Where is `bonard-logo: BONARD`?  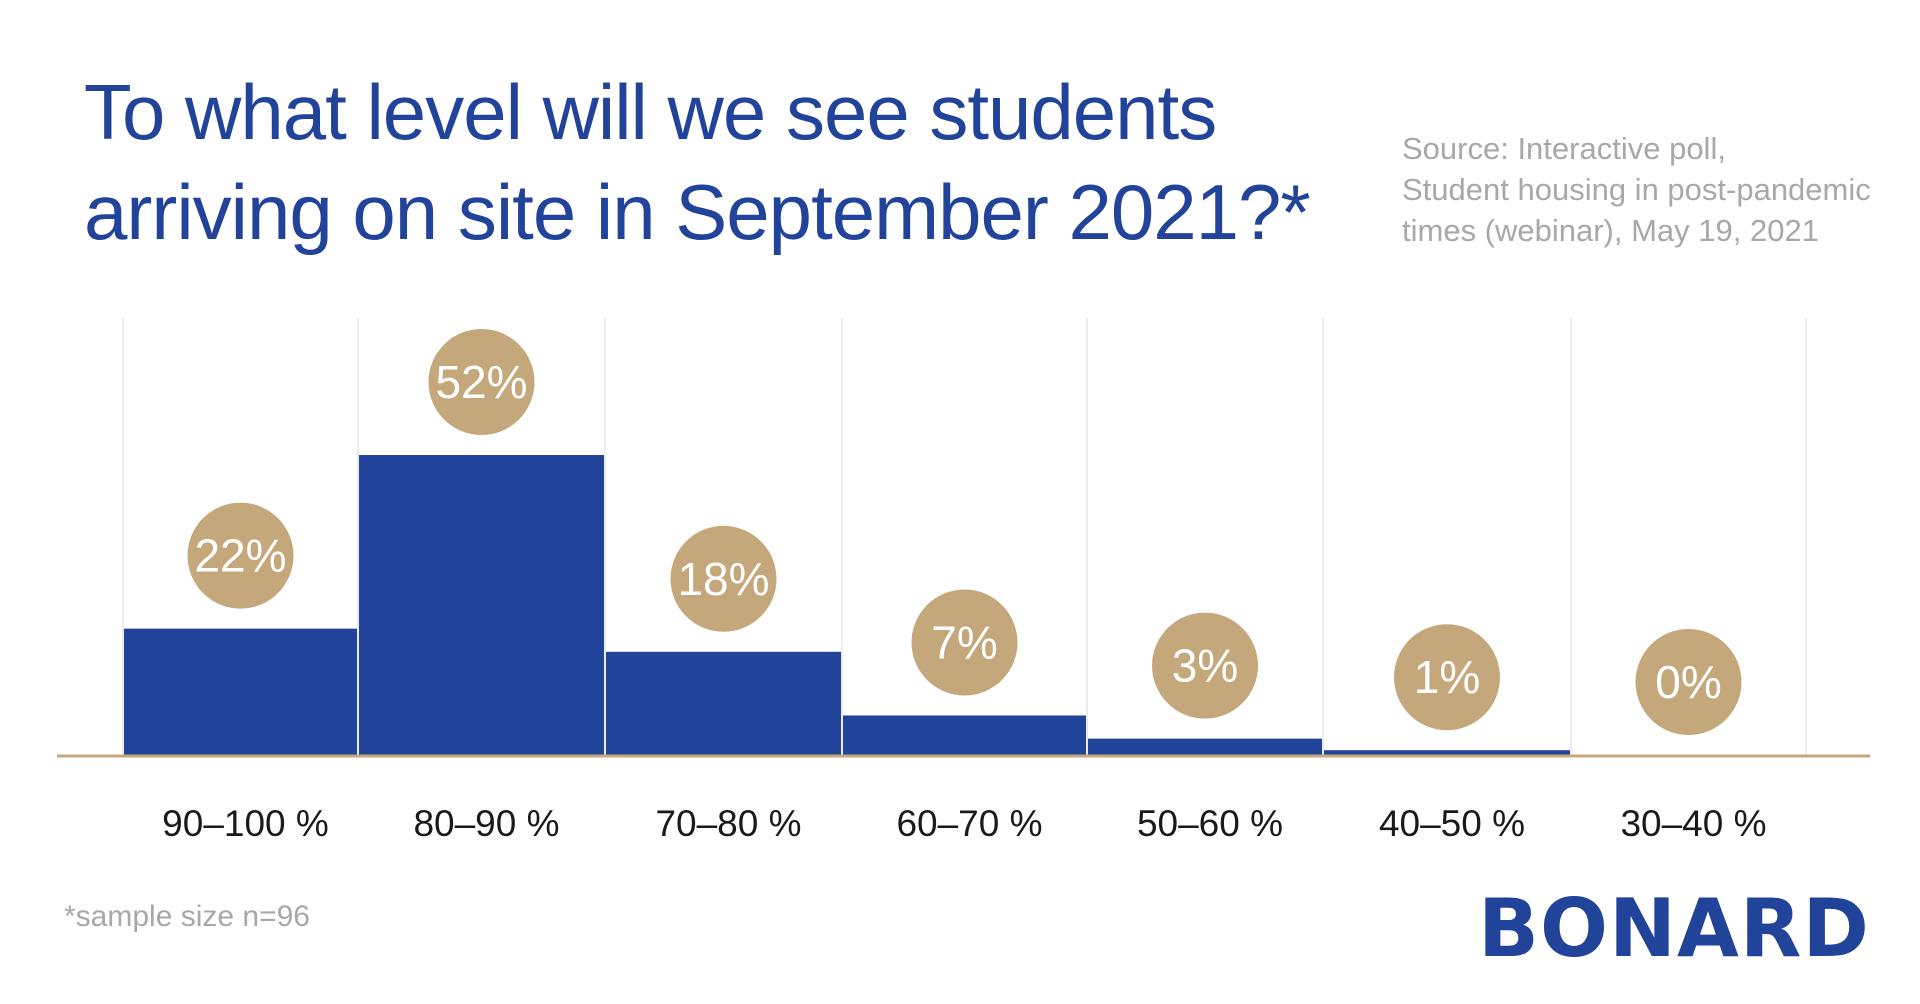
bonard-logo: BONARD is located at coordinates (1674, 928).